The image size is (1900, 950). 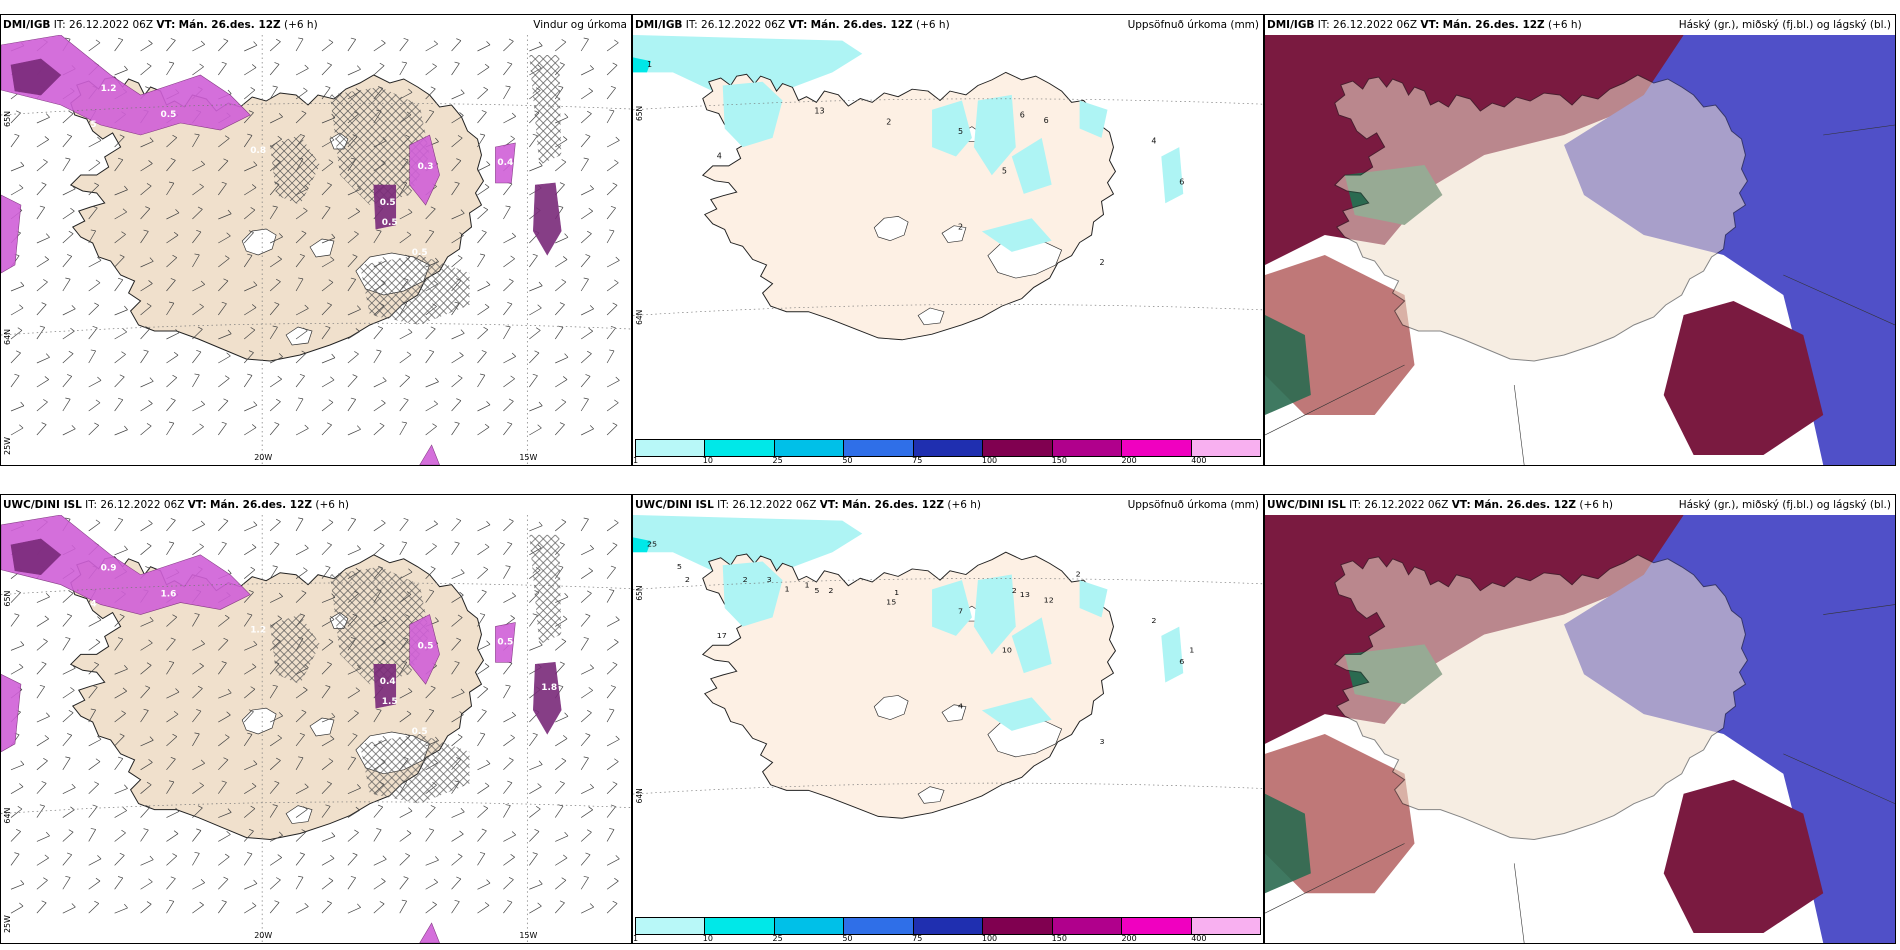 What do you see at coordinates (263, 935) in the screenshot?
I see `axis-label-lon_a: 20W` at bounding box center [263, 935].